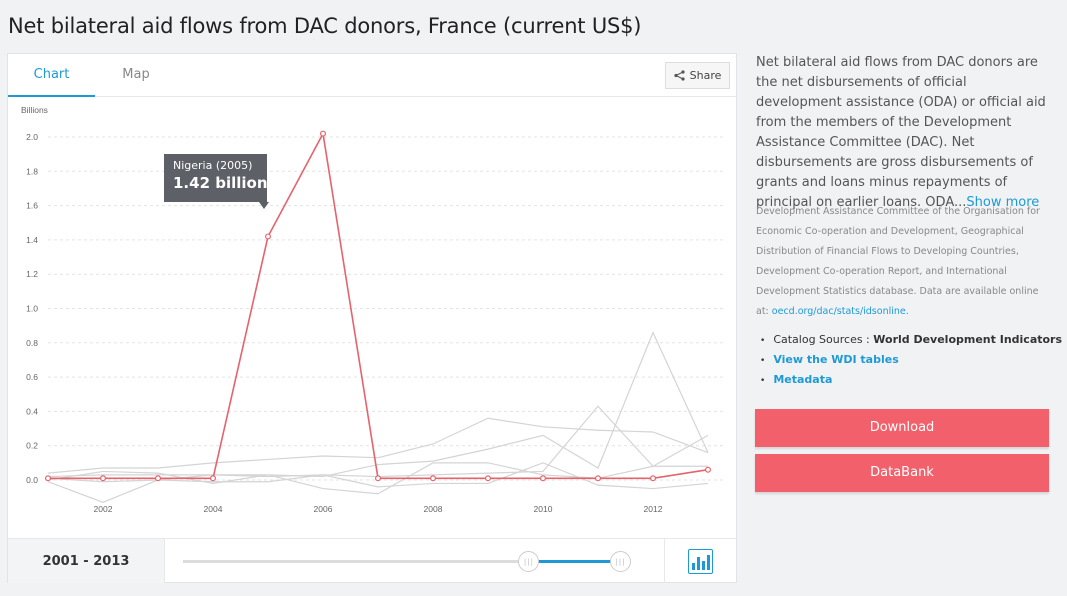 The width and height of the screenshot is (1067, 596). I want to click on metadata-link: Metadata, so click(803, 379).